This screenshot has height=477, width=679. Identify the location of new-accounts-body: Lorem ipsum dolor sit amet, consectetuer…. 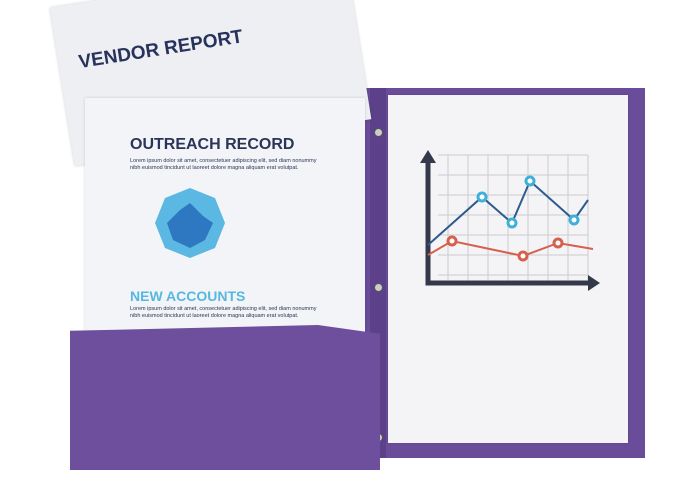
(223, 312).